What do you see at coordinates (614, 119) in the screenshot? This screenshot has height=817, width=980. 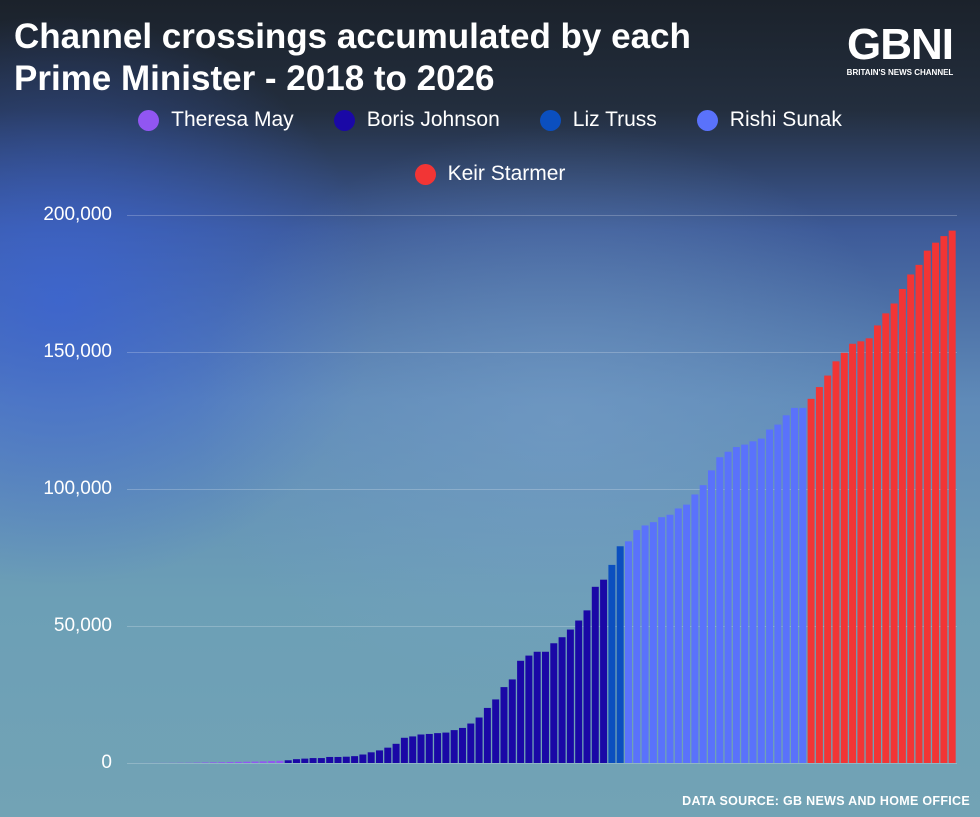 I see `legend-label: Liz Truss` at bounding box center [614, 119].